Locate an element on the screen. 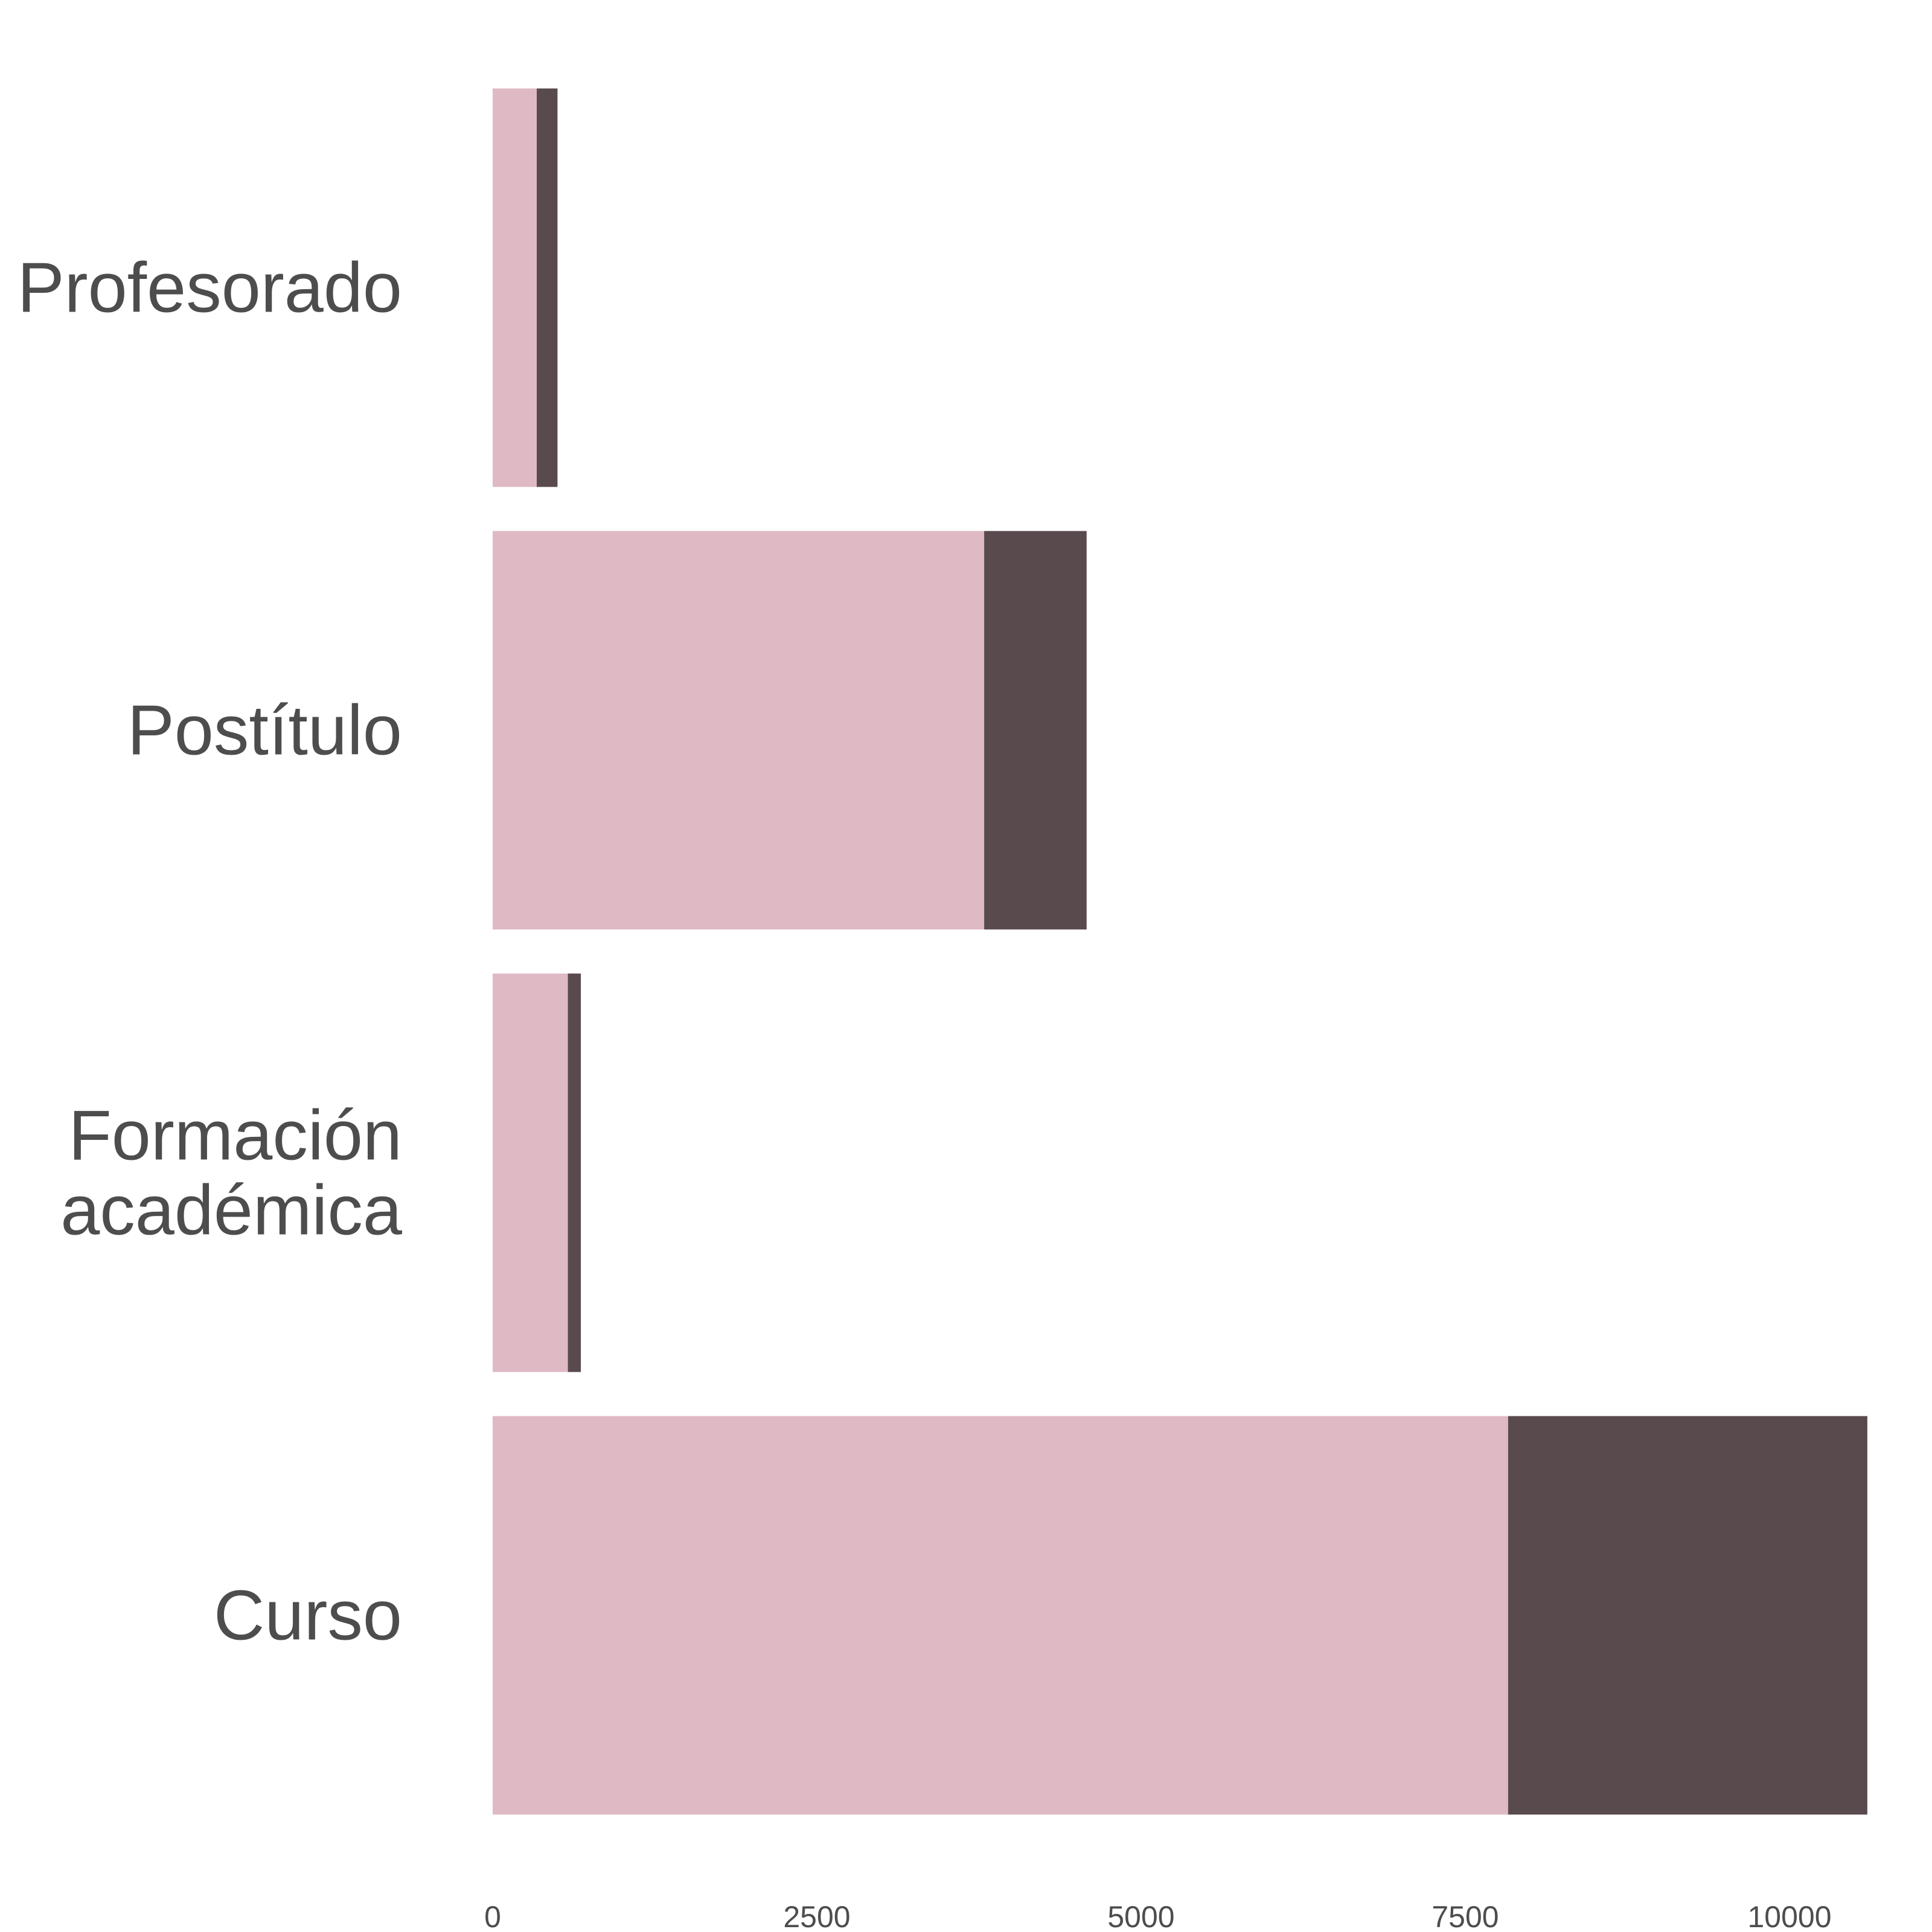 The height and width of the screenshot is (1932, 1932). x-tick-label: 0 is located at coordinates (493, 1916).